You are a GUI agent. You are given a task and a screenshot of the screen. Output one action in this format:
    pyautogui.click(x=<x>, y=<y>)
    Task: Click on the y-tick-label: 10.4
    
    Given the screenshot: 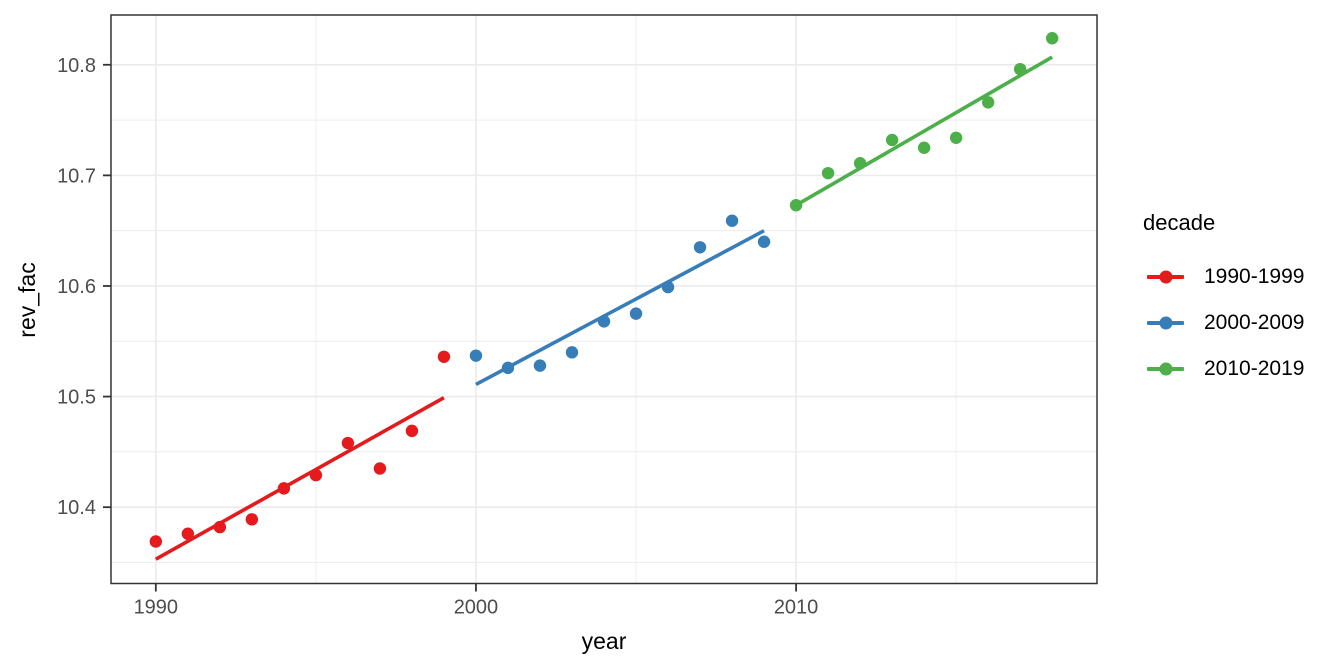 What is the action you would take?
    pyautogui.click(x=76, y=508)
    